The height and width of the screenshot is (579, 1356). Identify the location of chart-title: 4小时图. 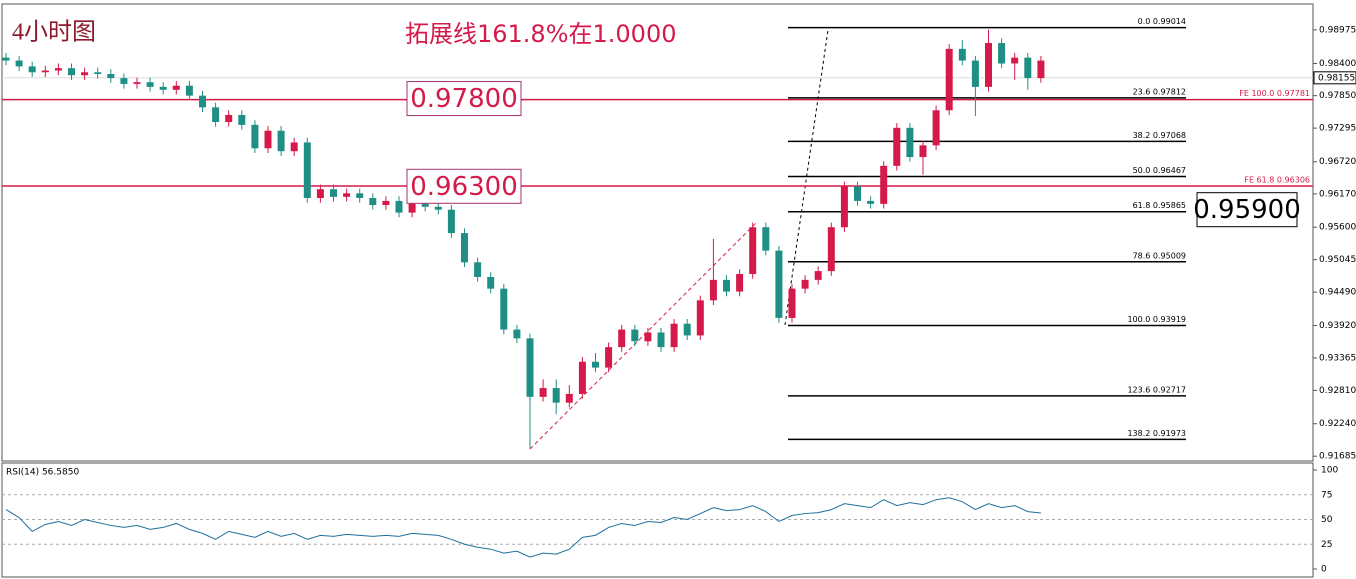
(54, 32).